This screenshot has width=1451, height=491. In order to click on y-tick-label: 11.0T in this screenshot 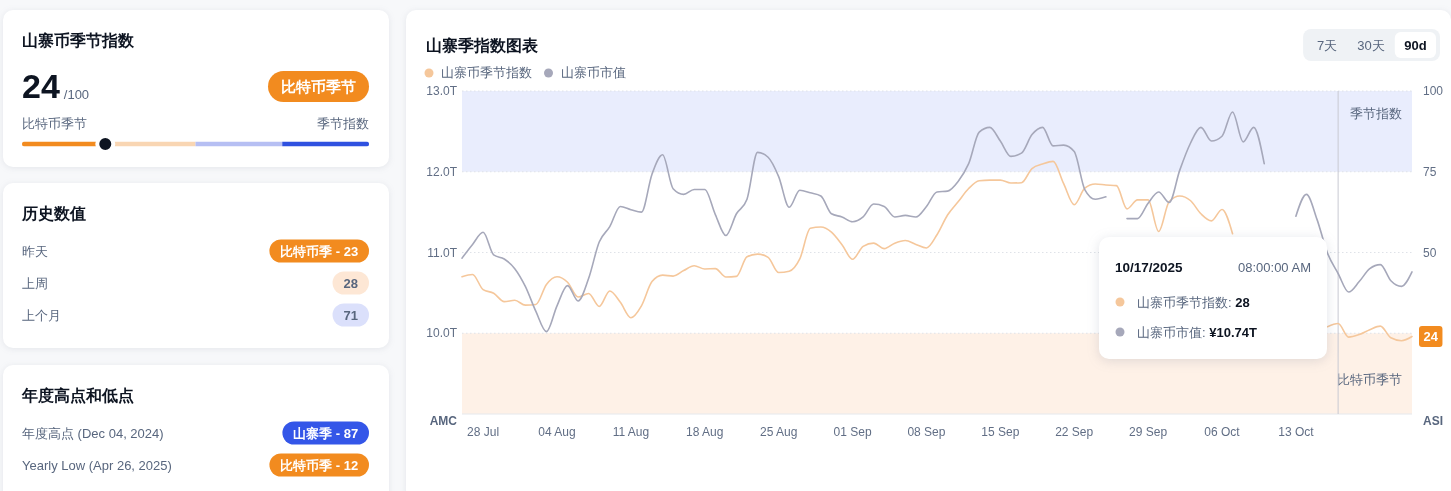, I will do `click(442, 252)`.